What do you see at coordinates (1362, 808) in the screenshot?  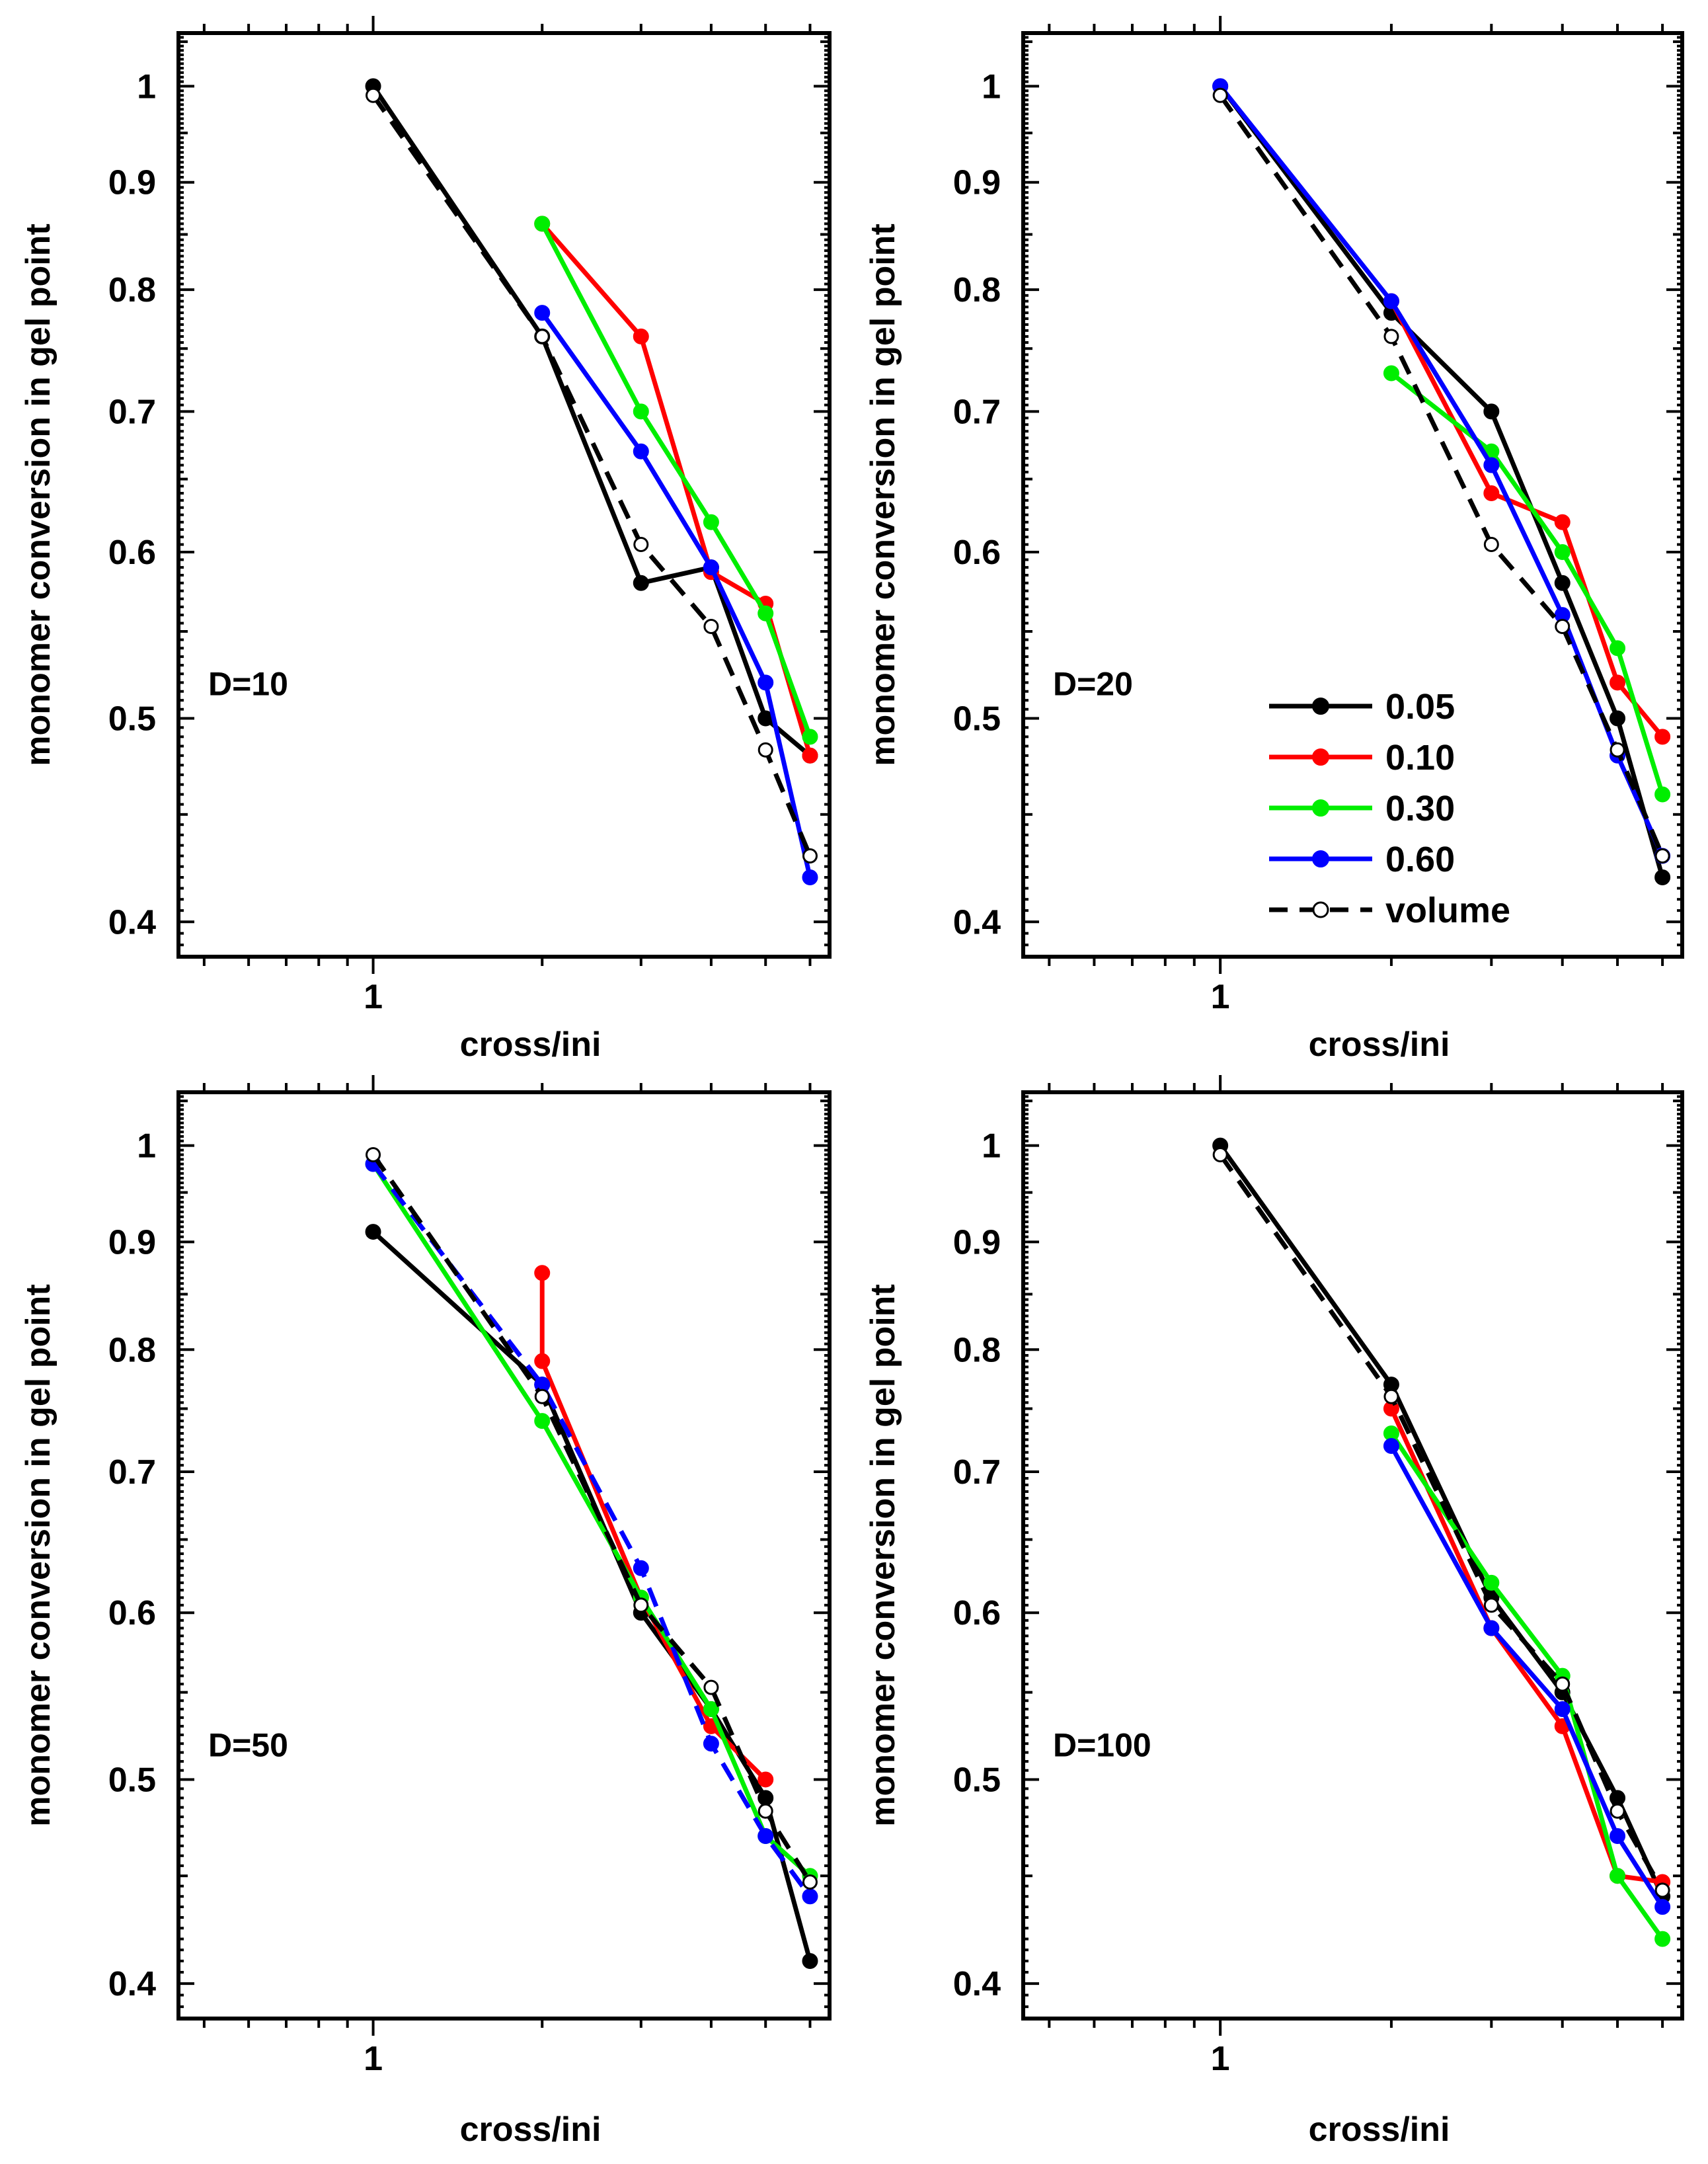 I see `legend-item: 0.30` at bounding box center [1362, 808].